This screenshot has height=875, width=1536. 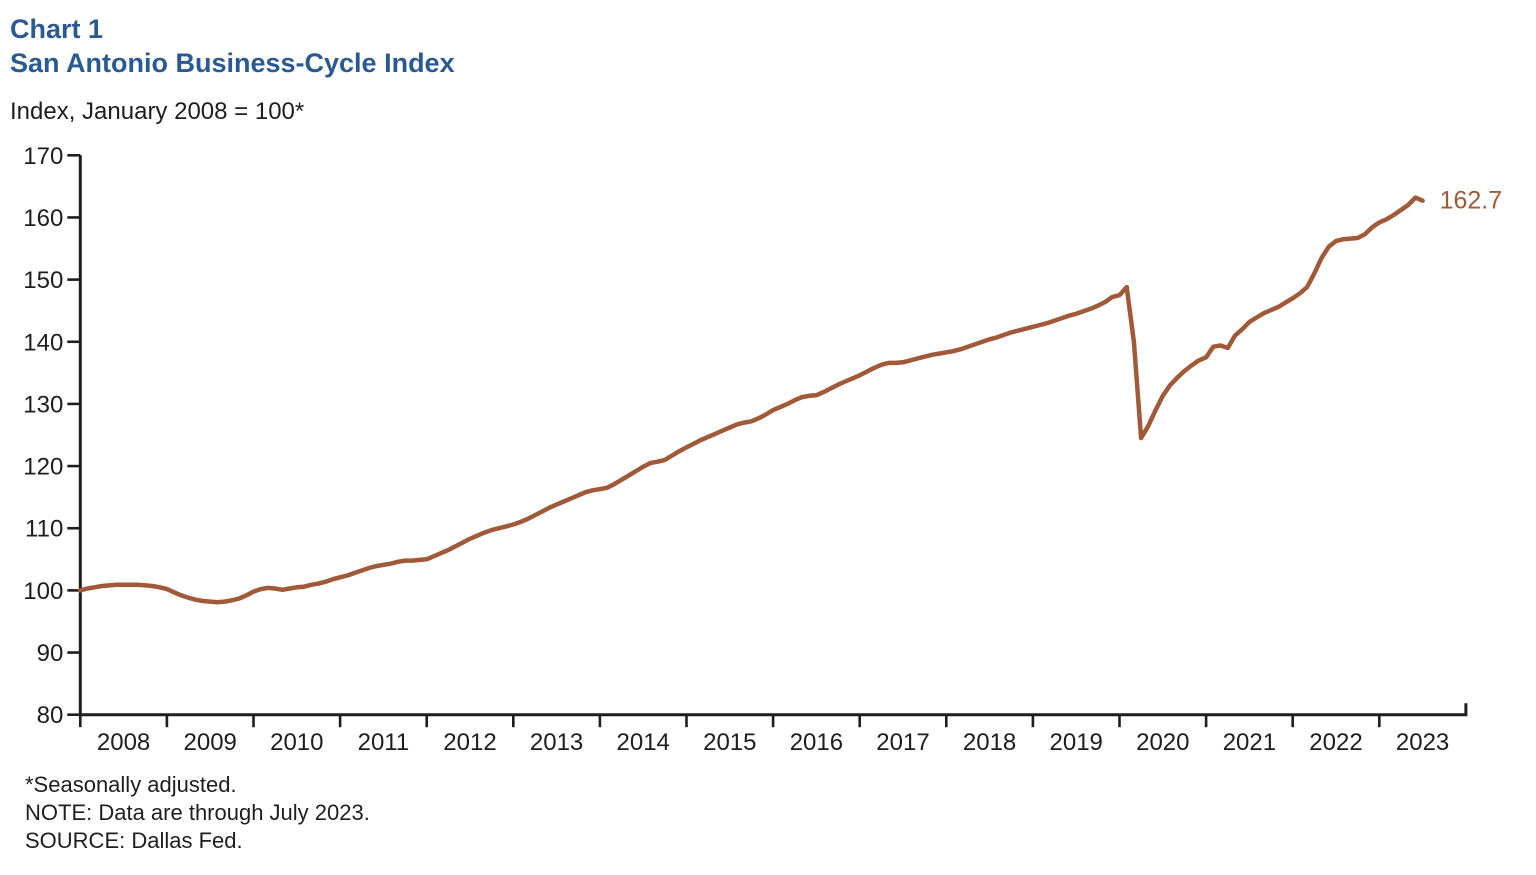 I want to click on x-tick-label: 2014, so click(x=643, y=742).